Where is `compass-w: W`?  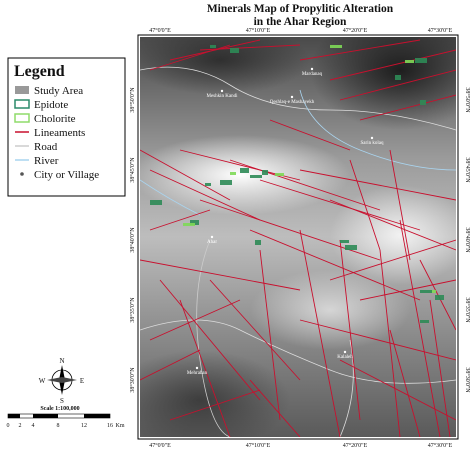
compass-w: W is located at coordinates (42, 381).